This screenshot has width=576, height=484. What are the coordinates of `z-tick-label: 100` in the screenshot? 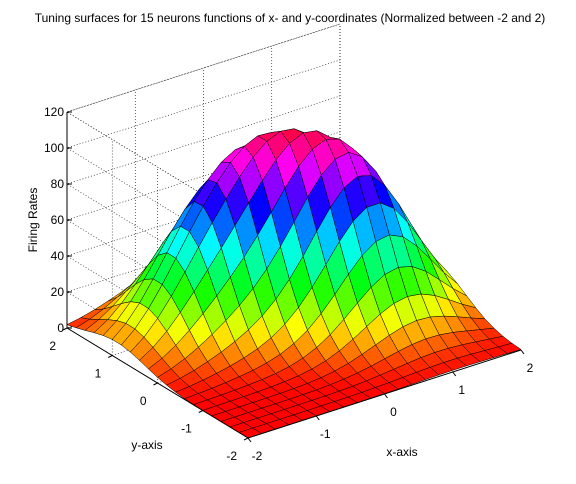 It's located at (54, 148).